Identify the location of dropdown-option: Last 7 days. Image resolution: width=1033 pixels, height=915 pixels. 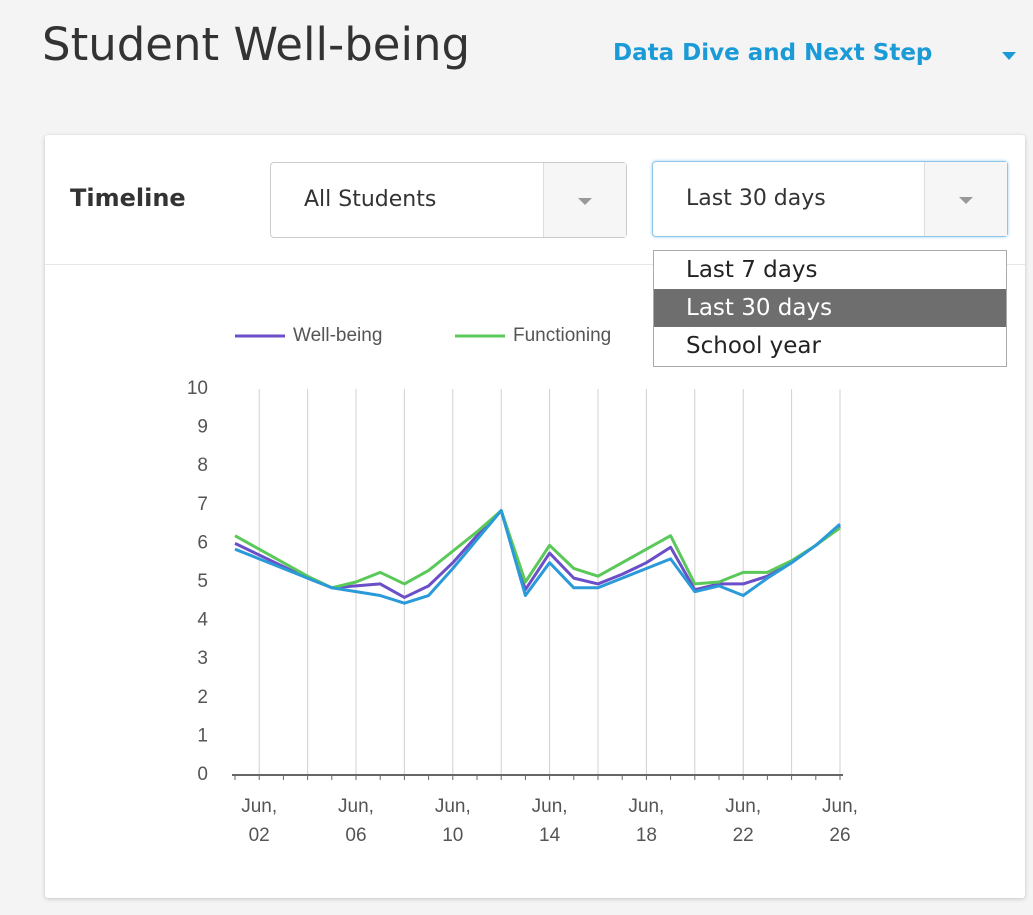
(752, 270).